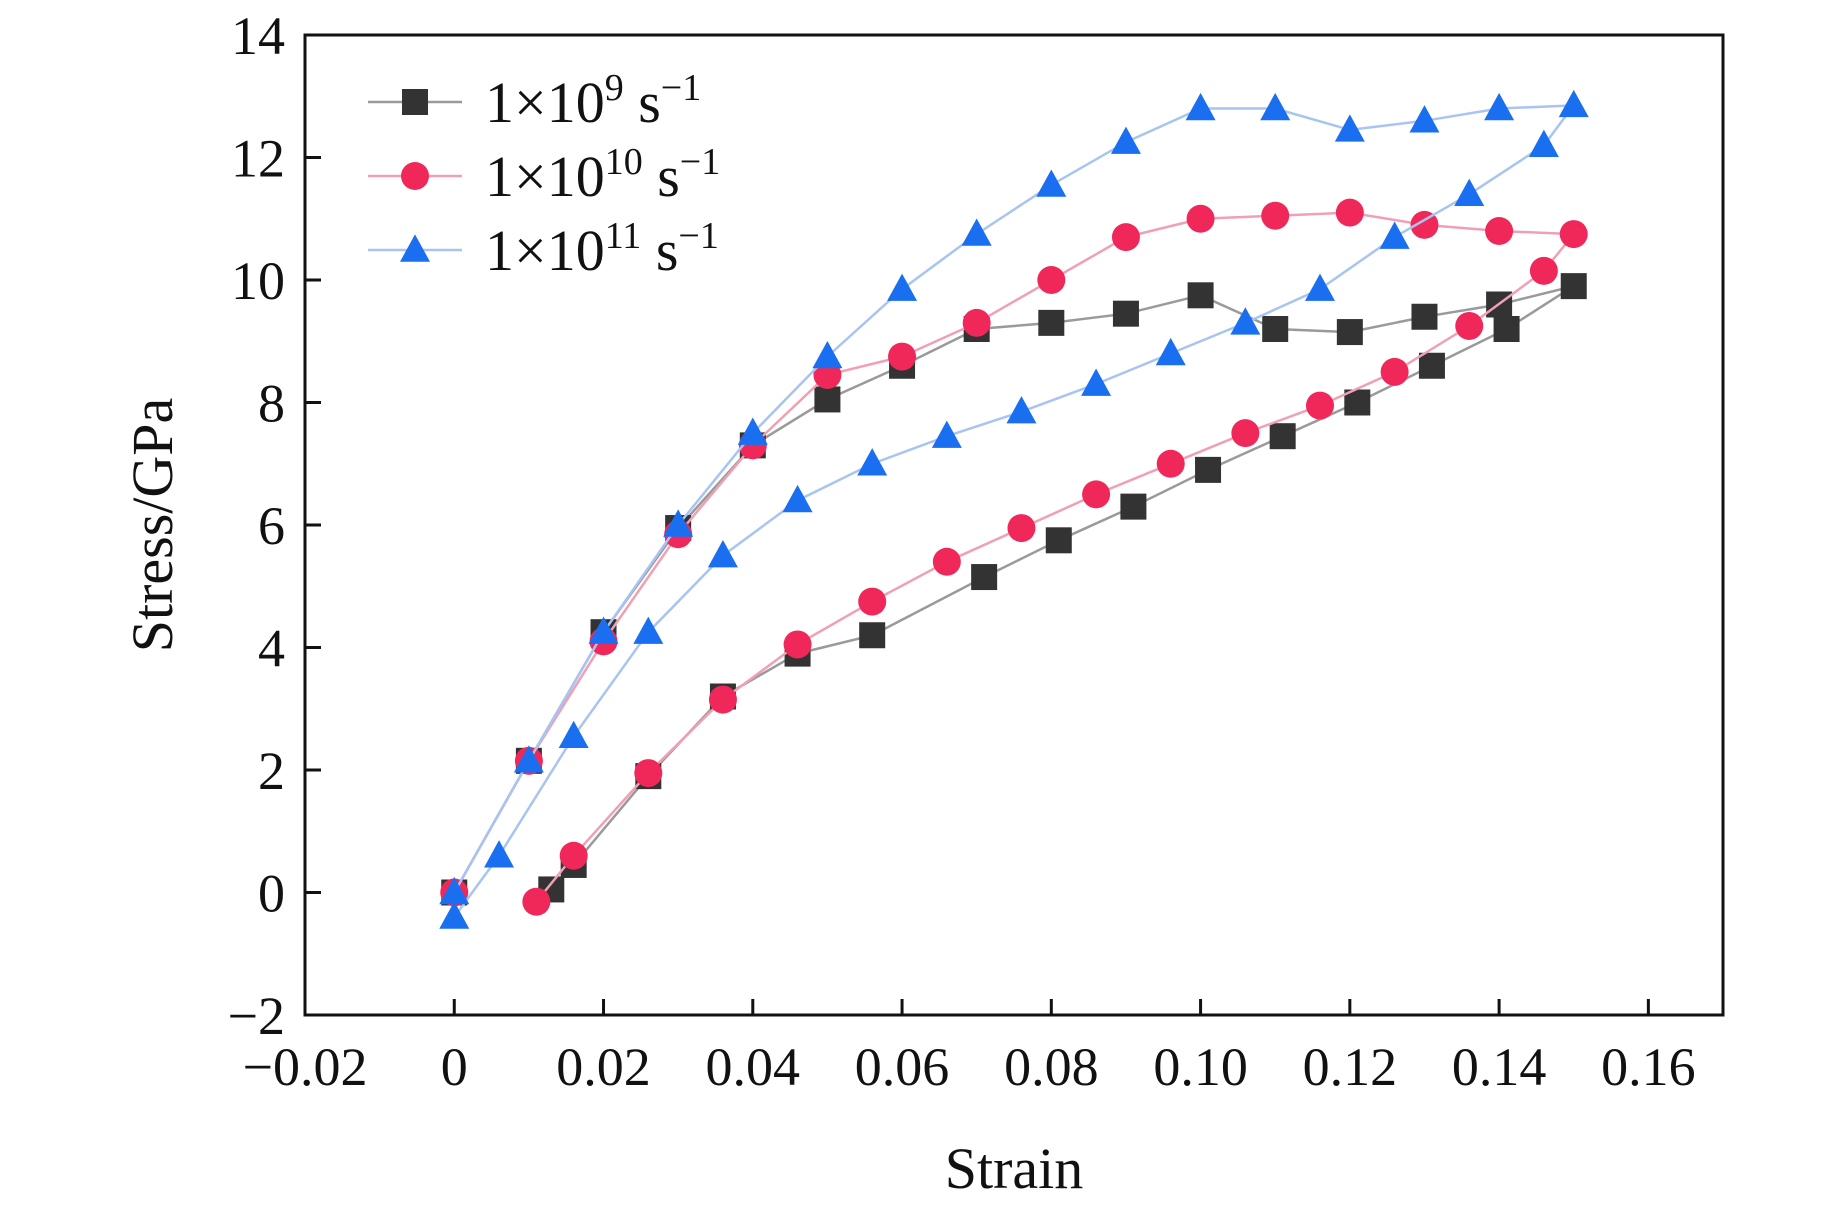 The width and height of the screenshot is (1843, 1208). What do you see at coordinates (623, 236) in the screenshot?
I see `legend-superscript: 11` at bounding box center [623, 236].